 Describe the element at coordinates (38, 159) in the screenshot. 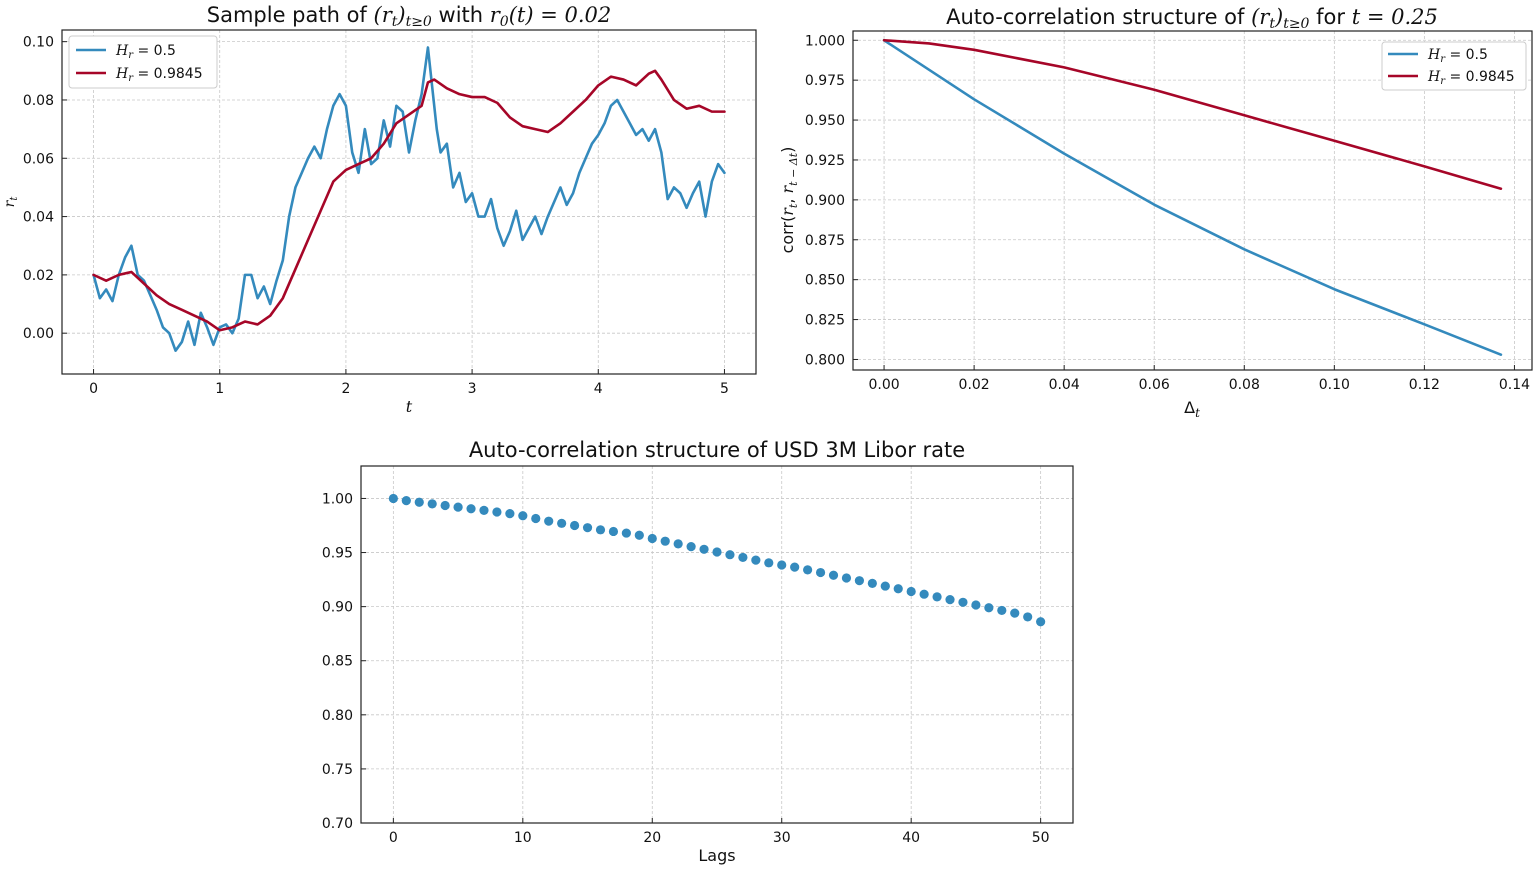

I see `y-tick-label: 0.06` at that location.